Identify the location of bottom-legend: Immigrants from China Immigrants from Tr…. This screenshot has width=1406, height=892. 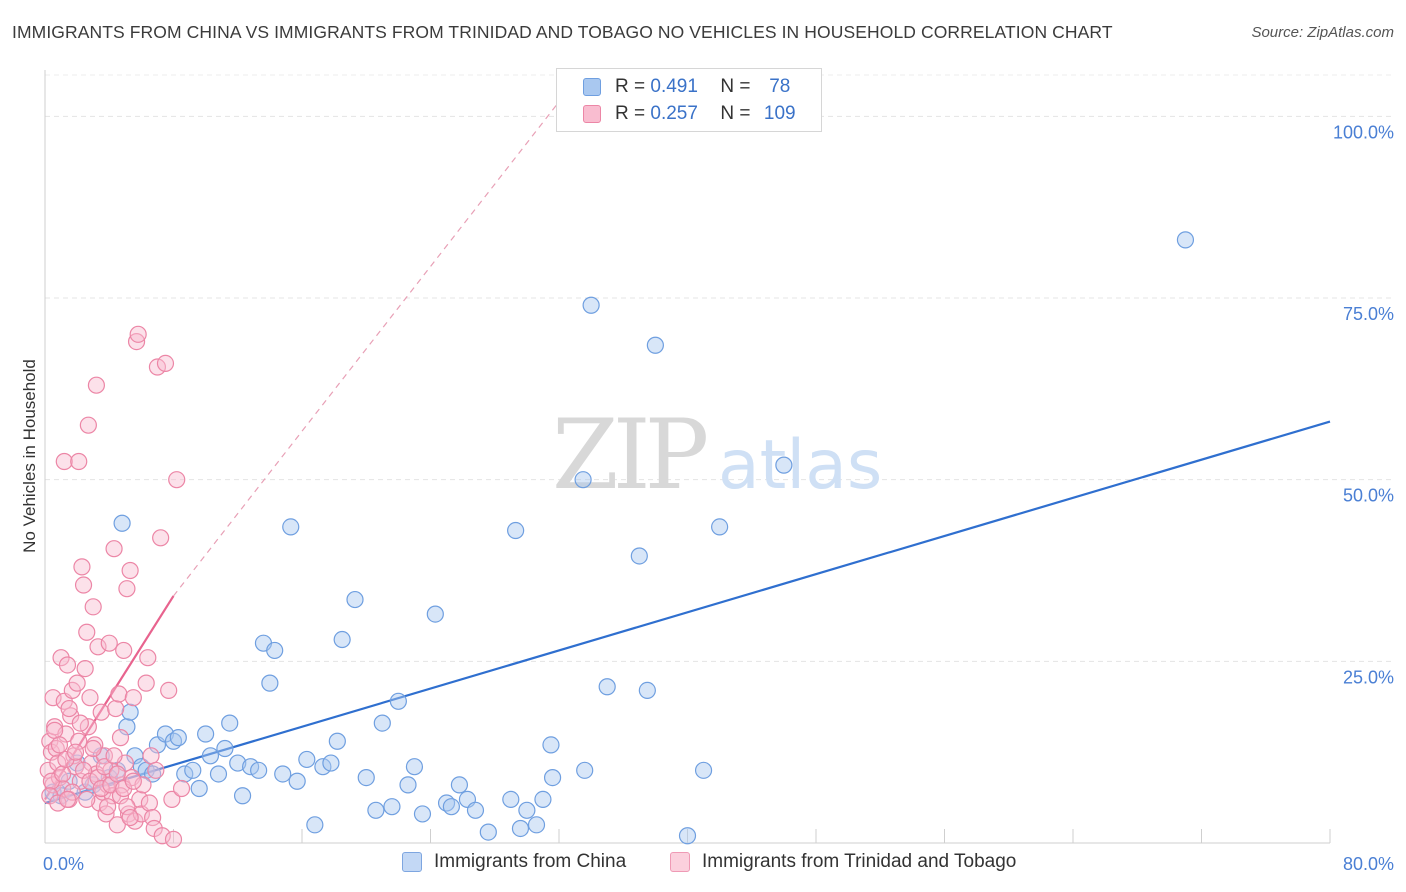
(703, 864).